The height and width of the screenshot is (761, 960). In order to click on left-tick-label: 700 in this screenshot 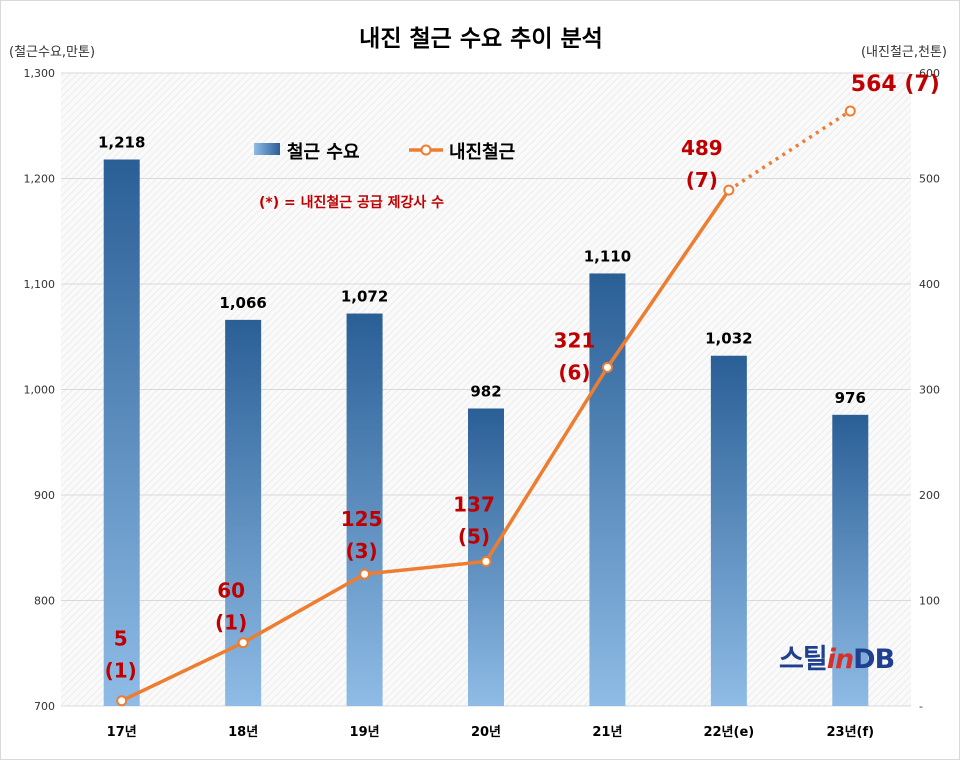, I will do `click(44, 706)`.